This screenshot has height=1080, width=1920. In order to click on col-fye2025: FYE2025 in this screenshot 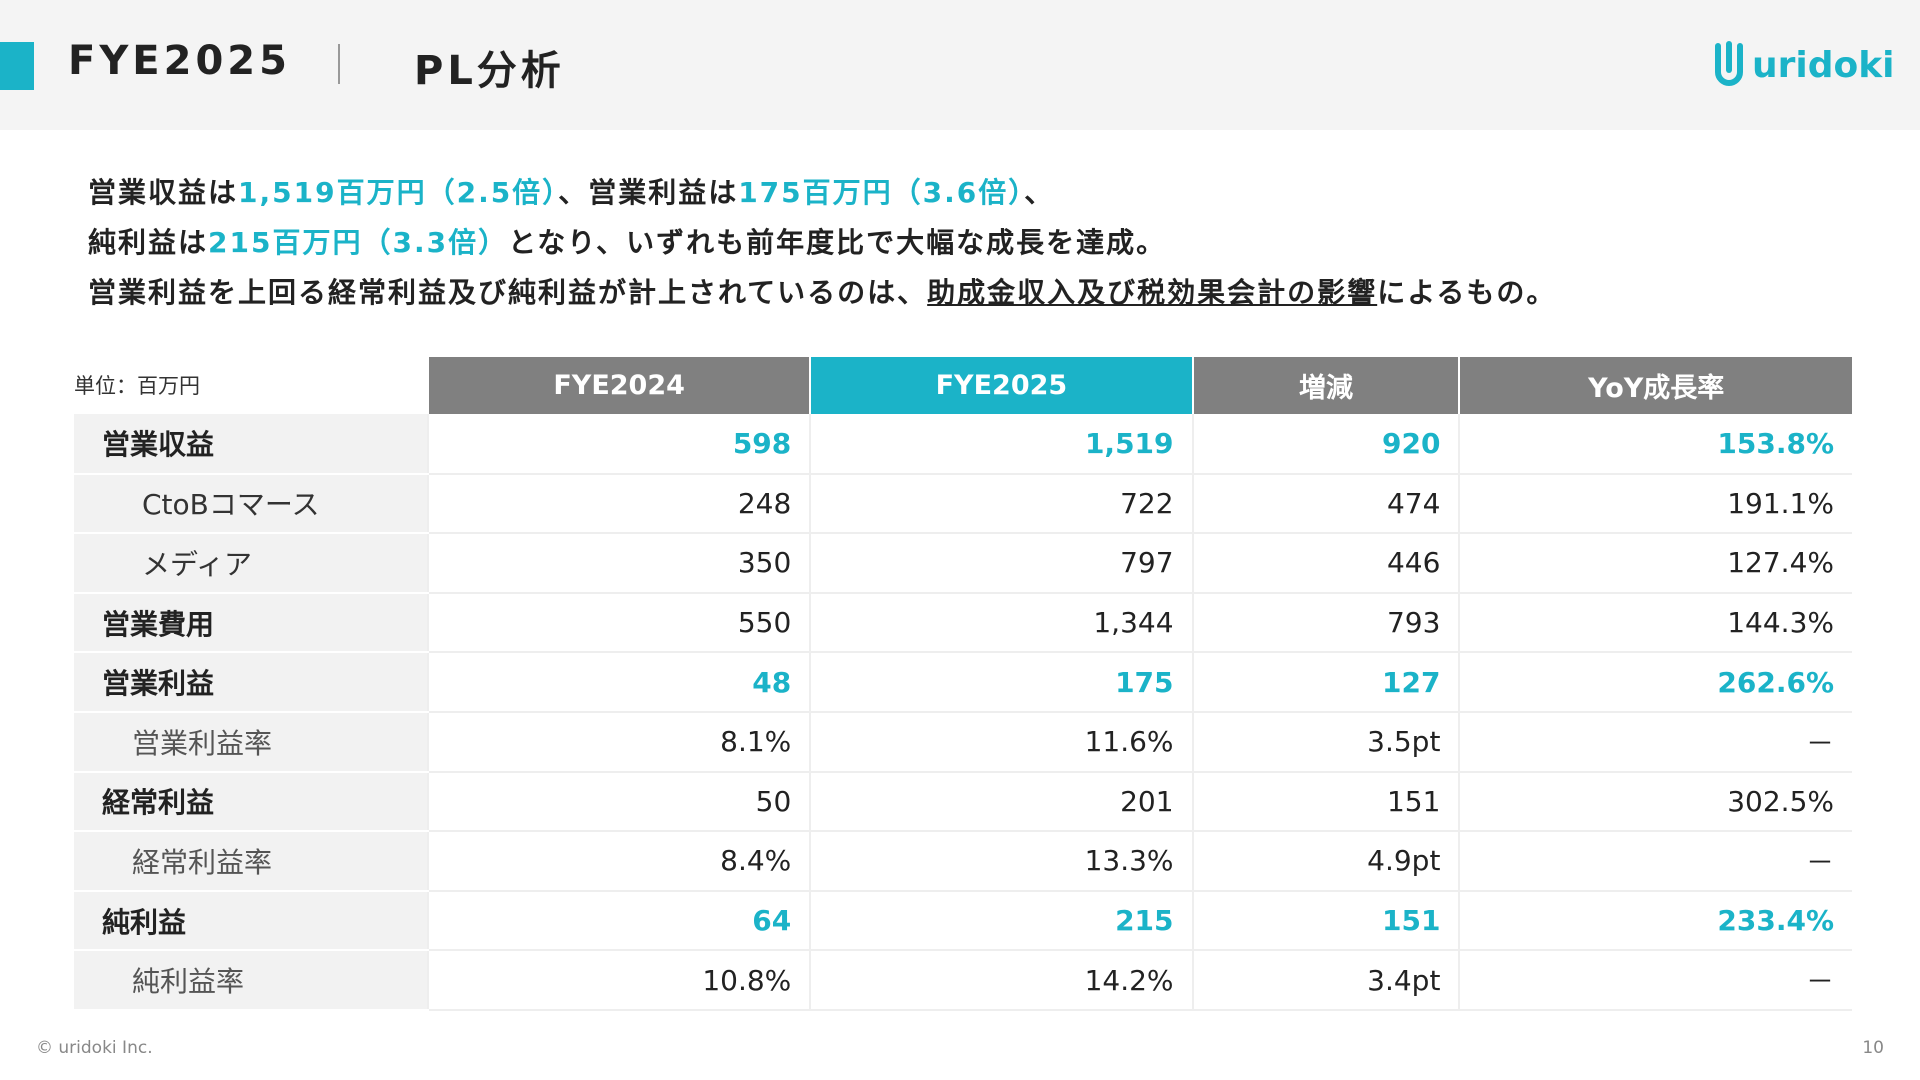, I will do `click(1001, 385)`.